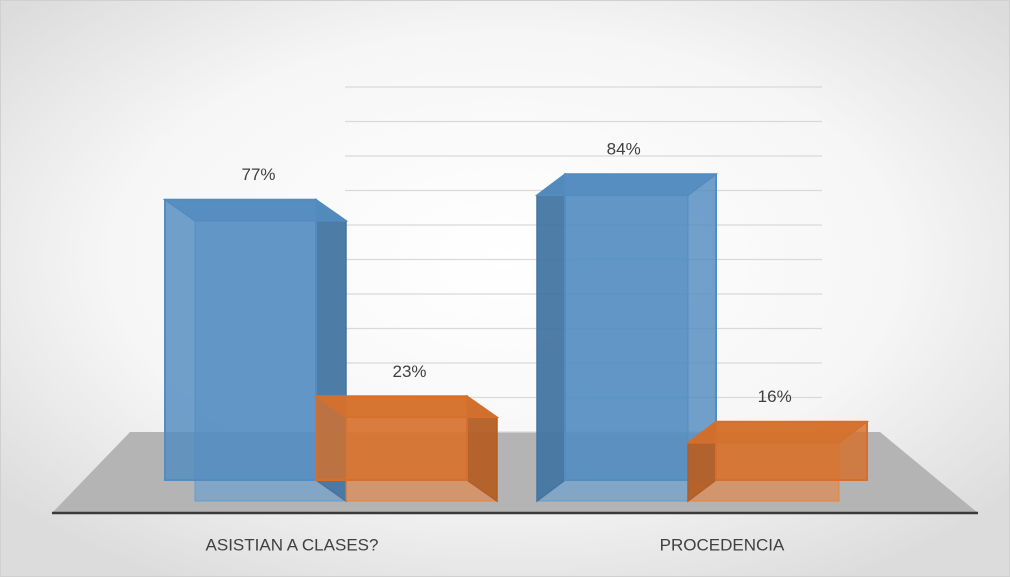 The width and height of the screenshot is (1010, 577). Describe the element at coordinates (258, 174) in the screenshot. I see `data-label: 77%` at that location.